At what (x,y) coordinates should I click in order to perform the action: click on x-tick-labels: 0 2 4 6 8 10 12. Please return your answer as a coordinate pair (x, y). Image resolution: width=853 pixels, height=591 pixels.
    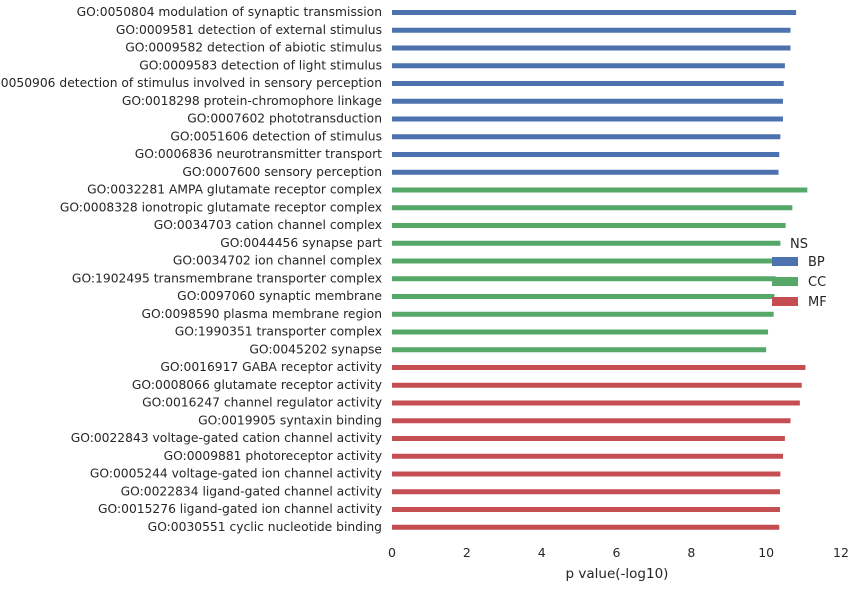
    Looking at the image, I should click on (618, 552).